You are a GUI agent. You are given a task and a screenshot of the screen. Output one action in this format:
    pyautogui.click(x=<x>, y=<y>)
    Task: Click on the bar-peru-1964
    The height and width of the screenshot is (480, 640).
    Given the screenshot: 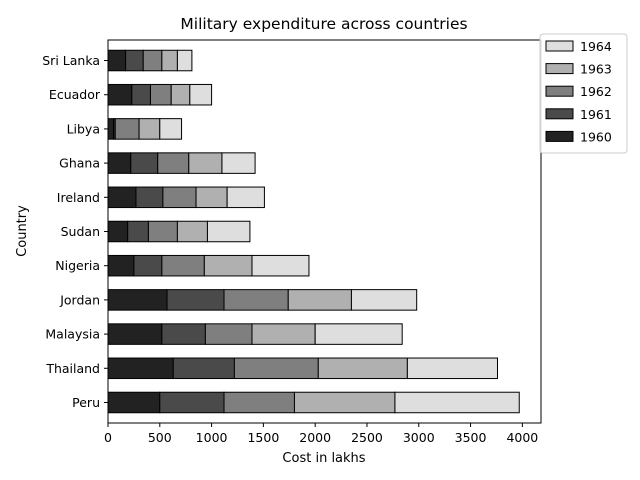 What is the action you would take?
    pyautogui.click(x=457, y=402)
    